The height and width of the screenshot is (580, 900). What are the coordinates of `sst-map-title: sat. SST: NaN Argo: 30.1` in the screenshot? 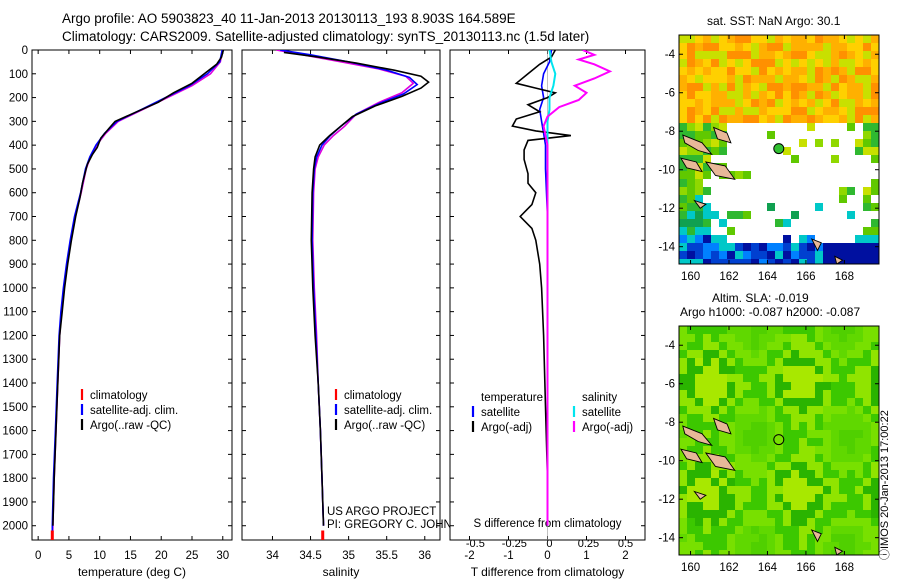 It's located at (774, 21).